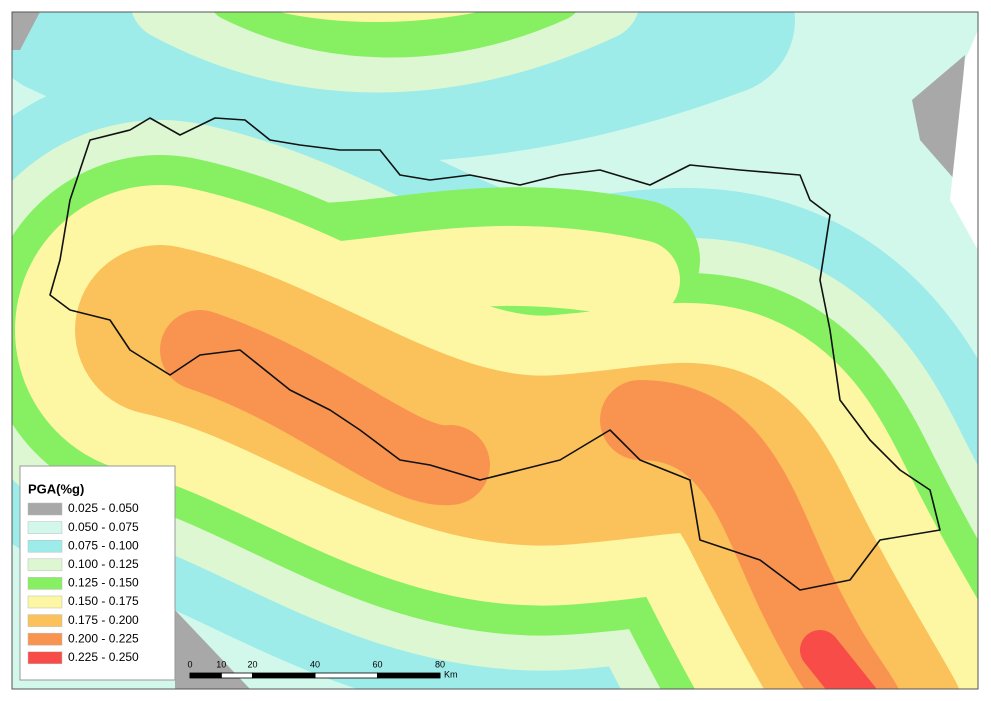 The width and height of the screenshot is (991, 701). What do you see at coordinates (315, 664) in the screenshot?
I see `scale-label: 40` at bounding box center [315, 664].